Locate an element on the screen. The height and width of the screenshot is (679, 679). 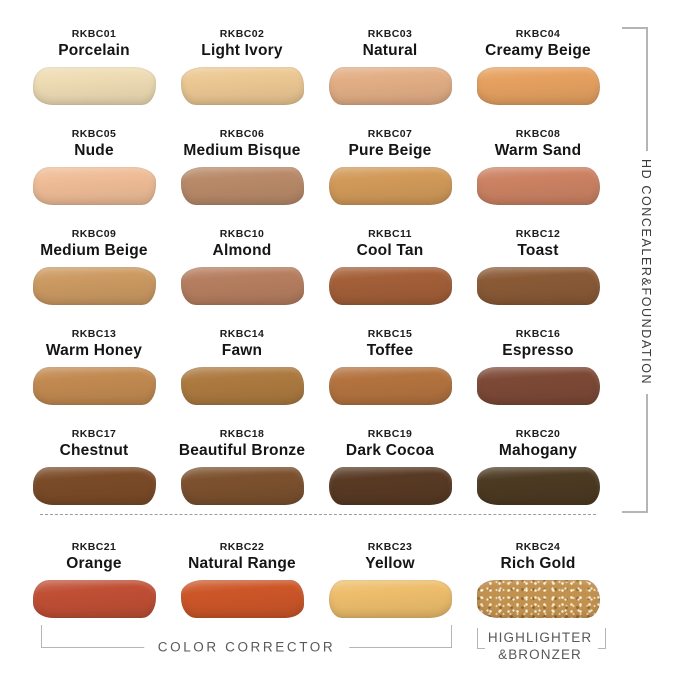
color-corrector-bracket: COLOR CORRECTOR is located at coordinates (246, 640).